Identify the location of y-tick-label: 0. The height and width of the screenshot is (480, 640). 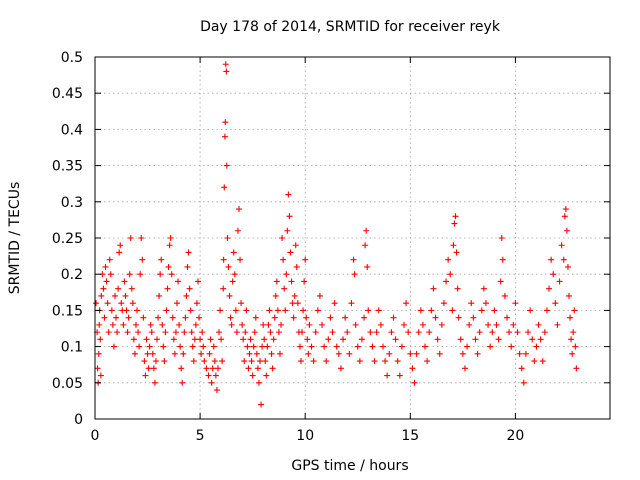
(78, 420).